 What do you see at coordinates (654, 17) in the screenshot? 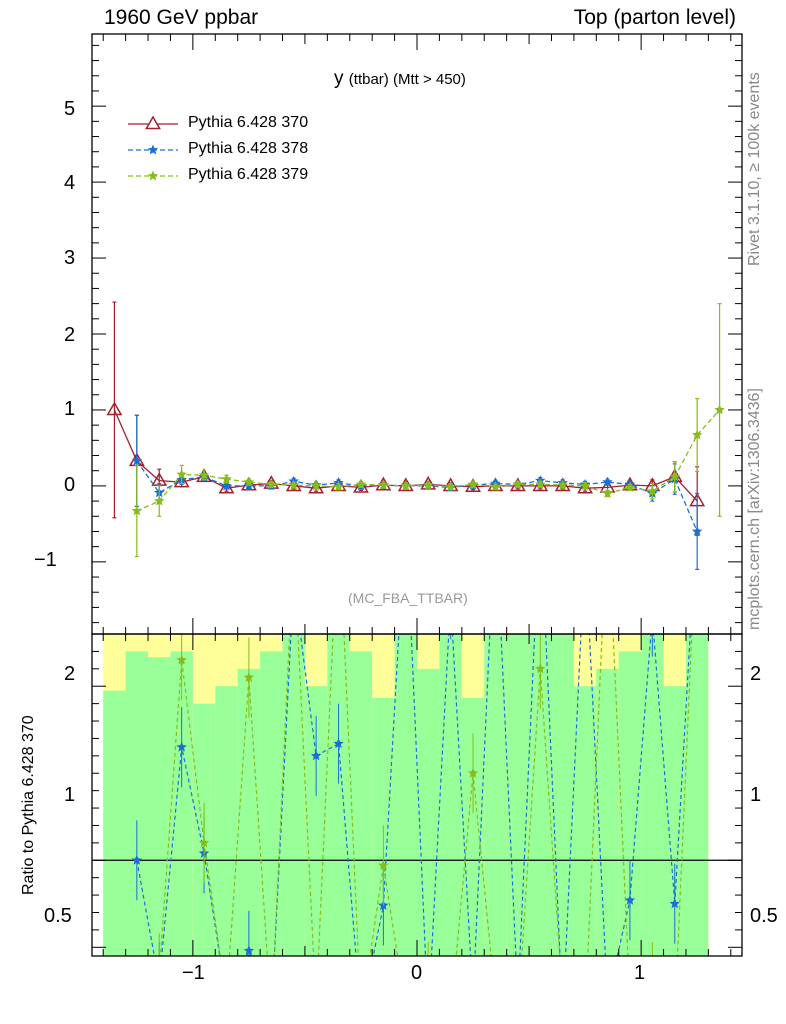
I see `header-right-label: Top (parton level)` at bounding box center [654, 17].